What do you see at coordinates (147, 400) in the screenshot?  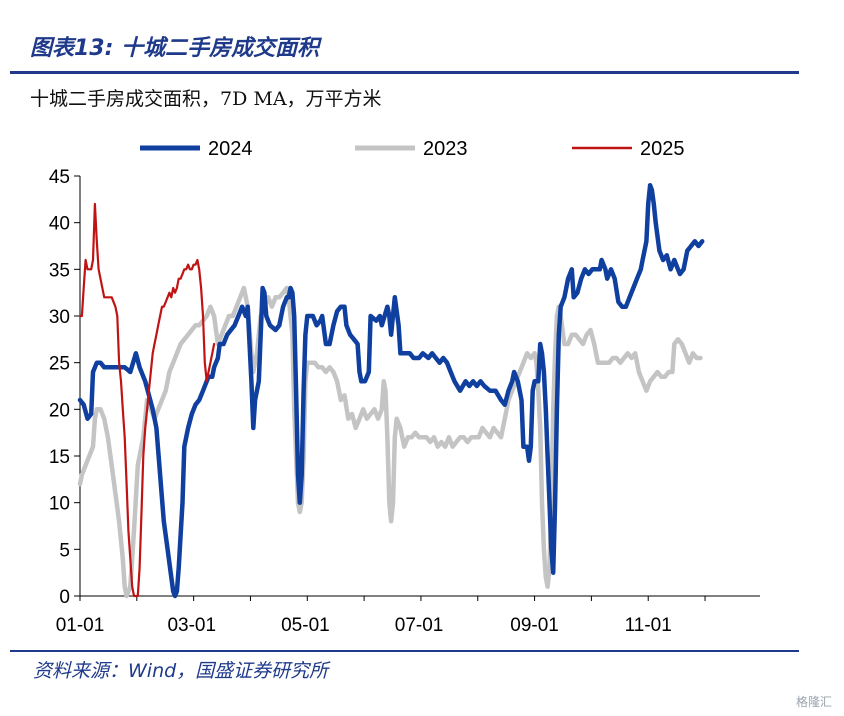 I see `series-line-2025` at bounding box center [147, 400].